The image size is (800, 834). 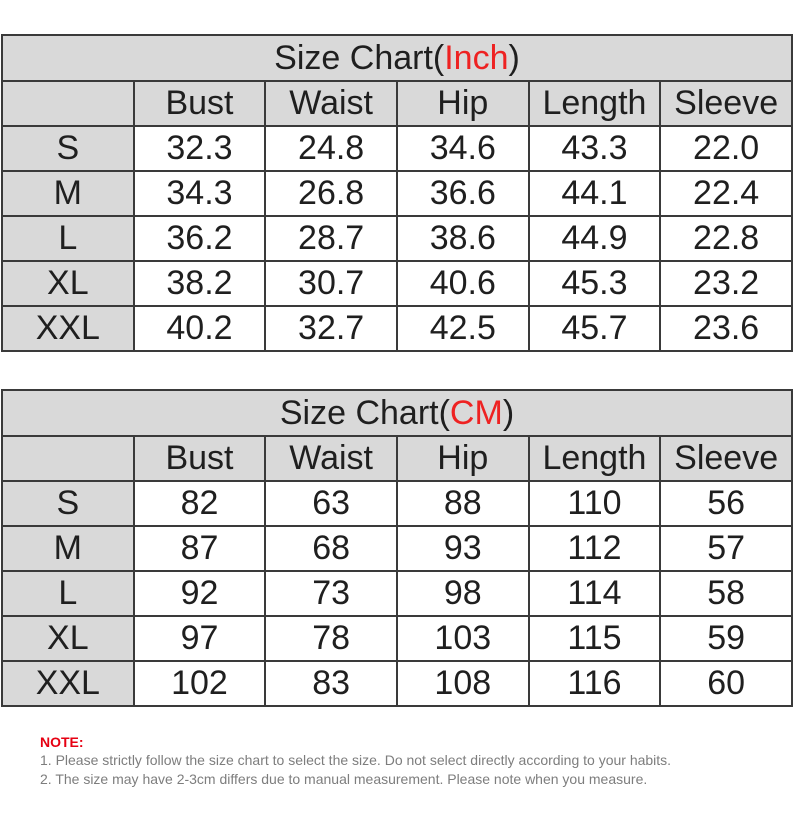 What do you see at coordinates (199, 193) in the screenshot?
I see `data-cell: 34.3` at bounding box center [199, 193].